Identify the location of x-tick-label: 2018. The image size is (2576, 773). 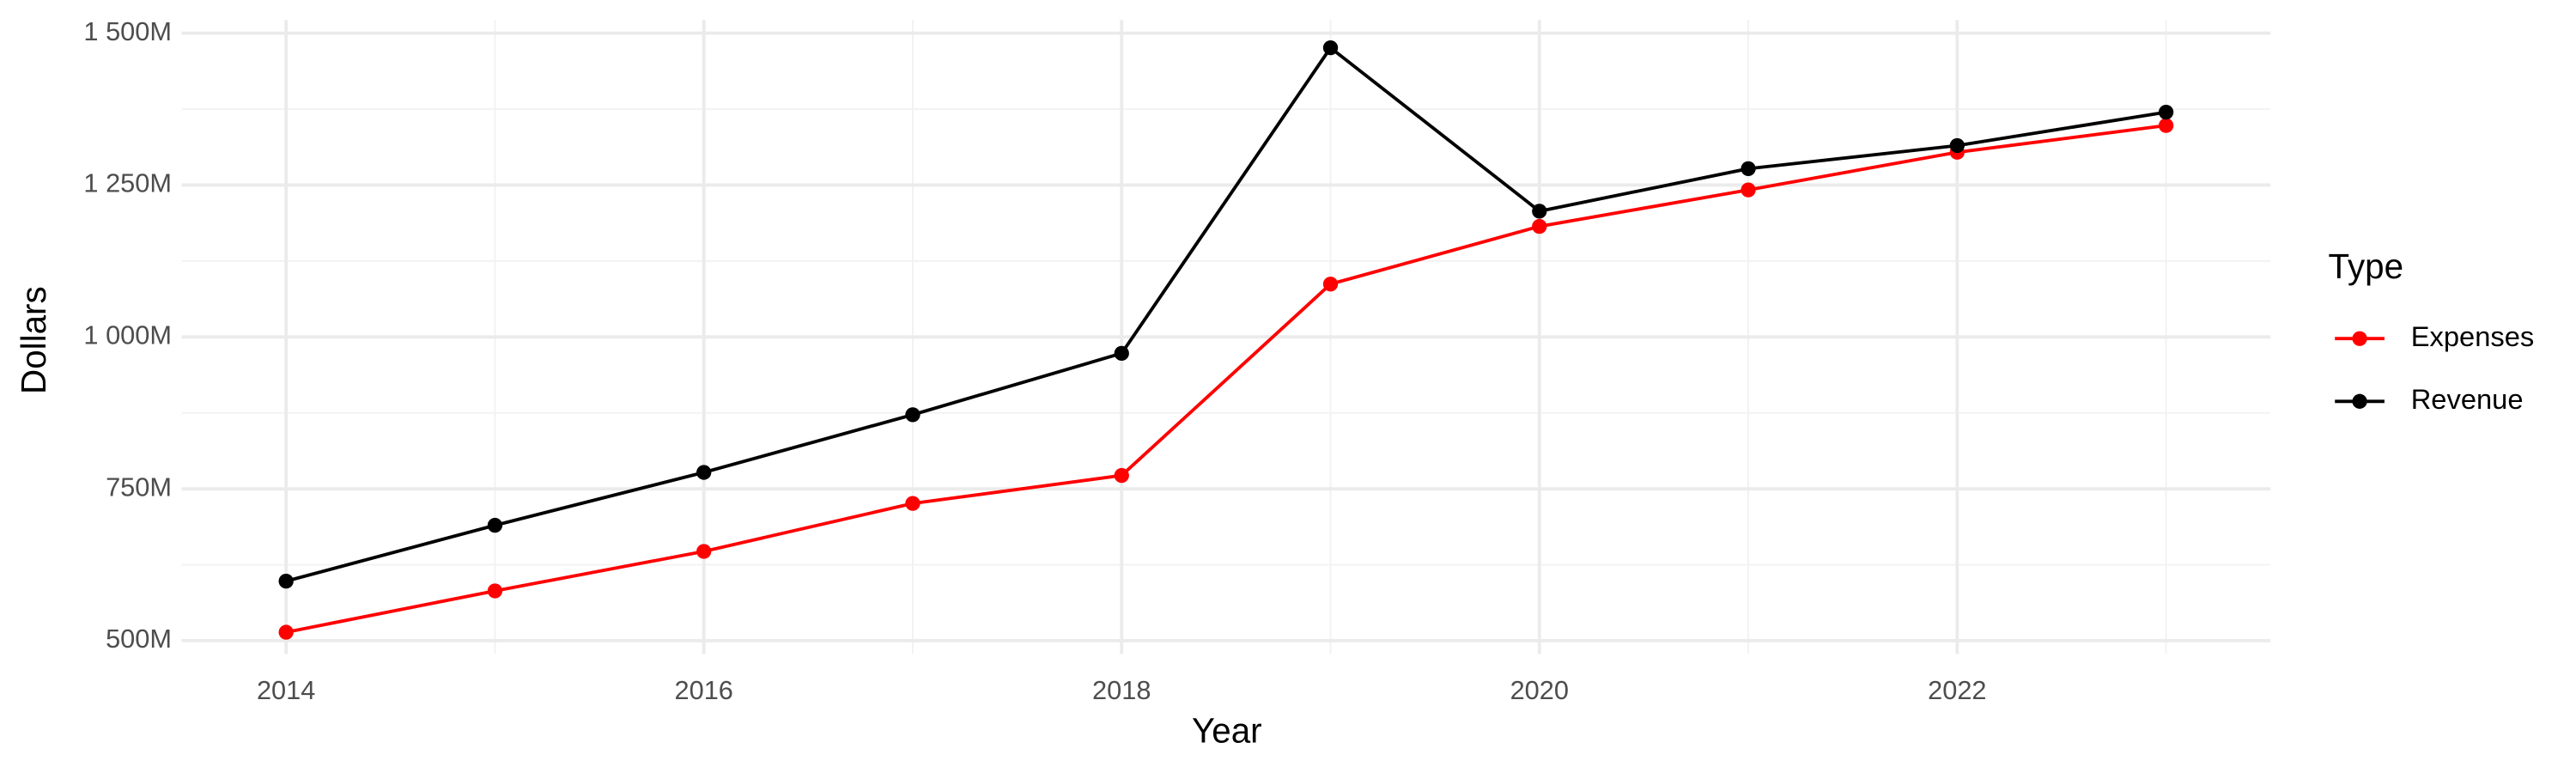
(1122, 690).